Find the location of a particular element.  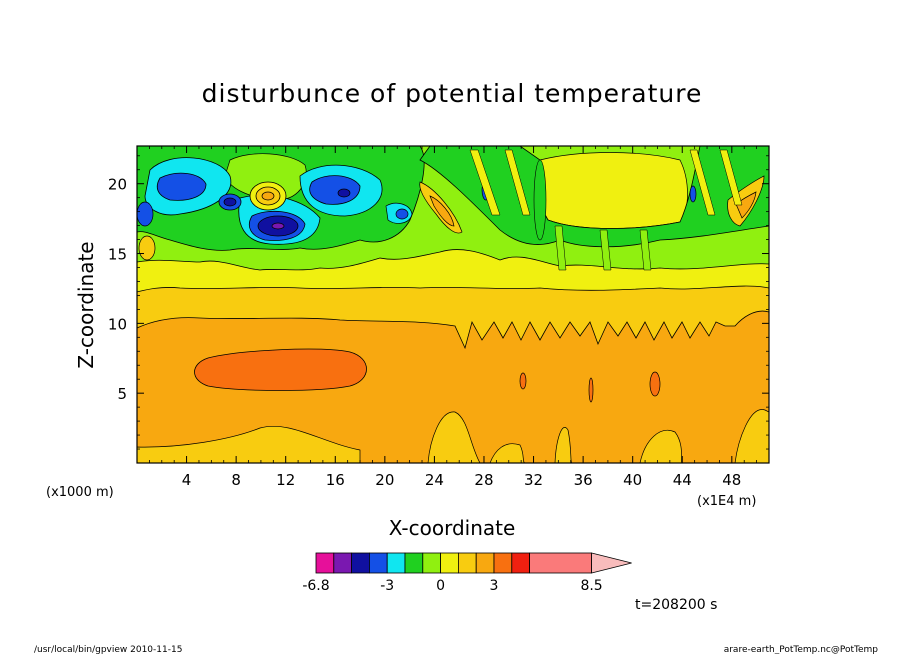

x-tick-label: 16 is located at coordinates (335, 480).